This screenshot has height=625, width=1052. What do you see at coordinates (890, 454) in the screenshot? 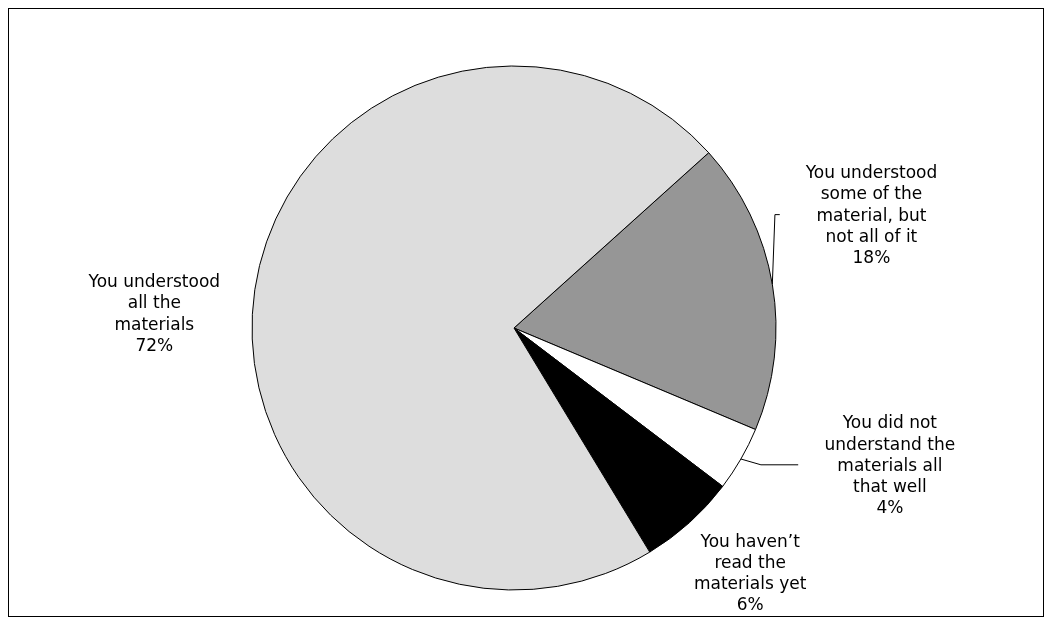
I see `slice-label: You did not understand the materials all that well` at bounding box center [890, 454].